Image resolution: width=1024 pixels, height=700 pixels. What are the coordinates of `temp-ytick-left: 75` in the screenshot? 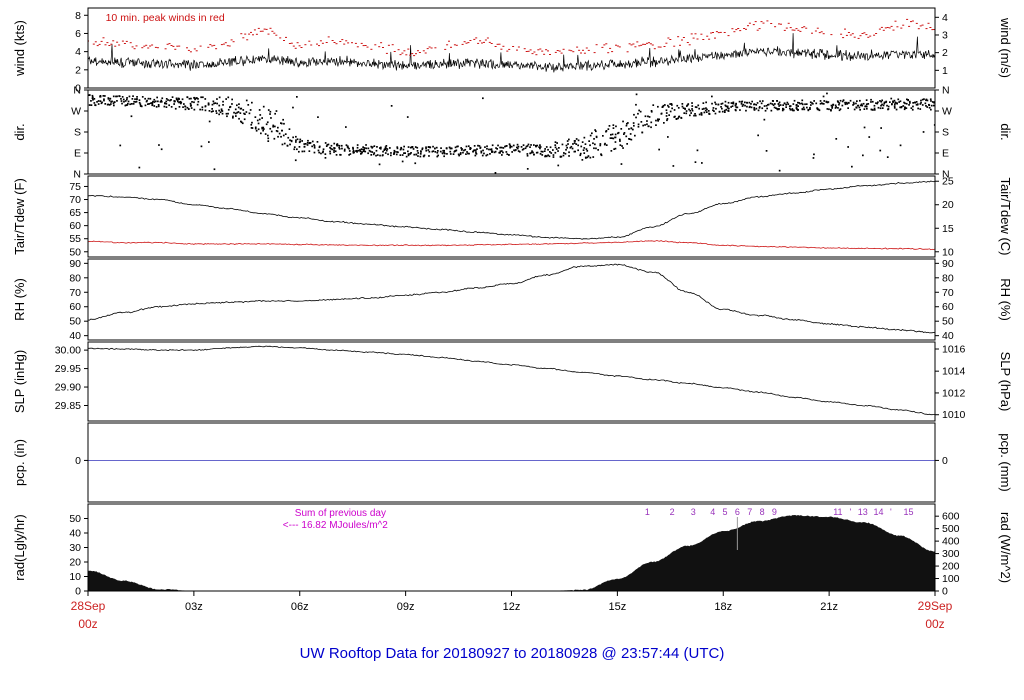 It's located at (75, 187).